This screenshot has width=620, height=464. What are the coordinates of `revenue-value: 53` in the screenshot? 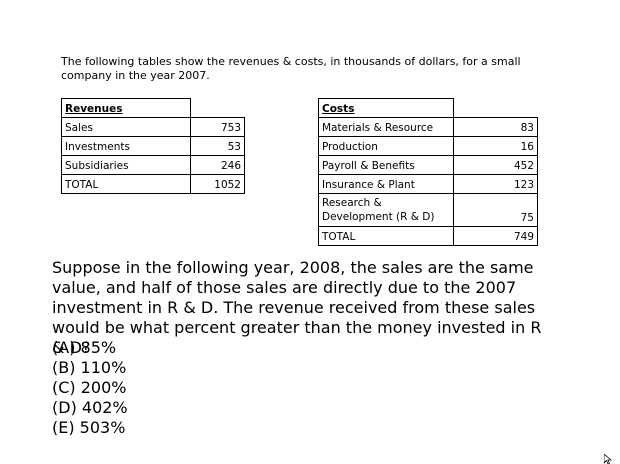 It's located at (217, 146).